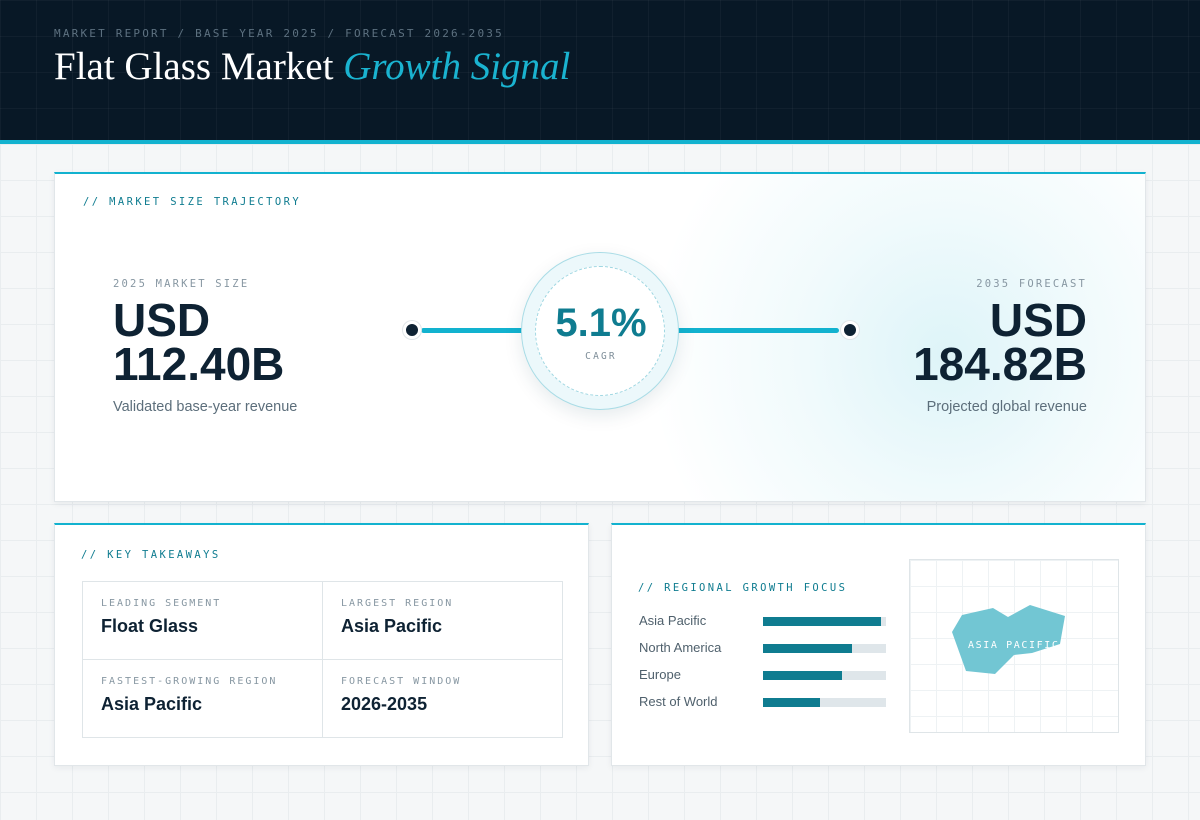 Image resolution: width=1200 pixels, height=820 pixels. Describe the element at coordinates (457, 66) in the screenshot. I see `title-accent: Growth Signal` at that location.